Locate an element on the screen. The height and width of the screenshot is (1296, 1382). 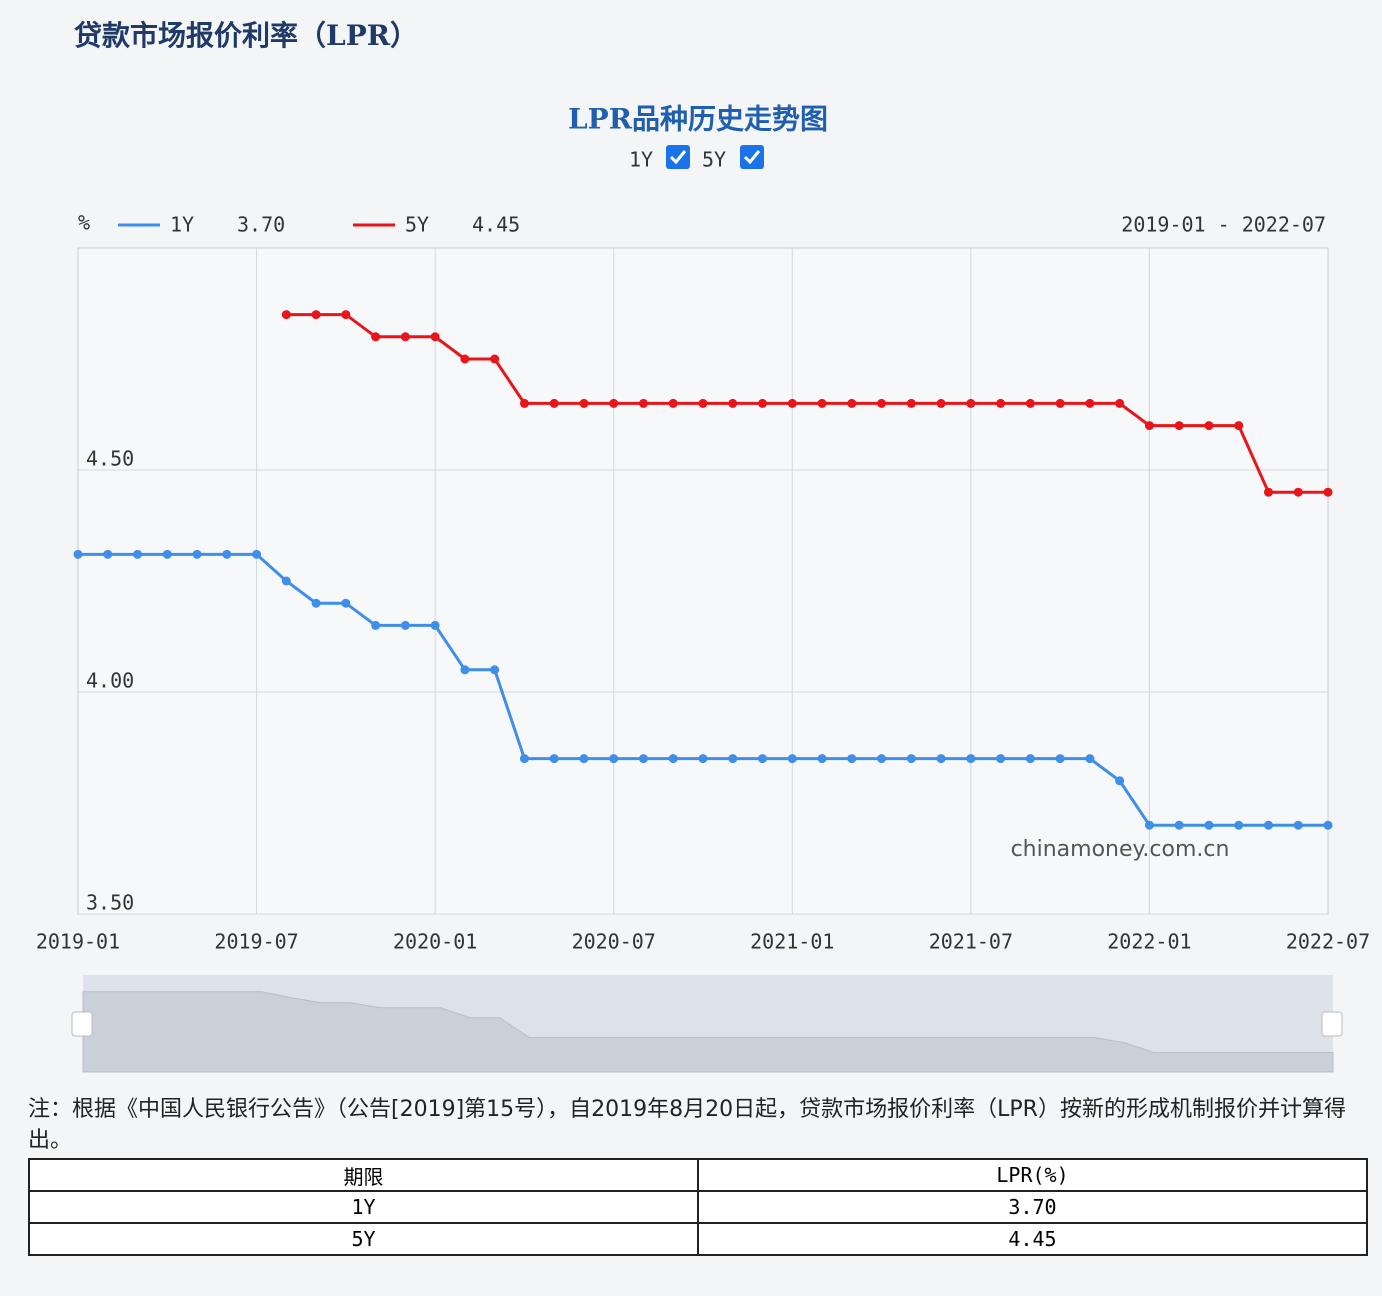
x-tick-label: 2020-07 is located at coordinates (614, 942).